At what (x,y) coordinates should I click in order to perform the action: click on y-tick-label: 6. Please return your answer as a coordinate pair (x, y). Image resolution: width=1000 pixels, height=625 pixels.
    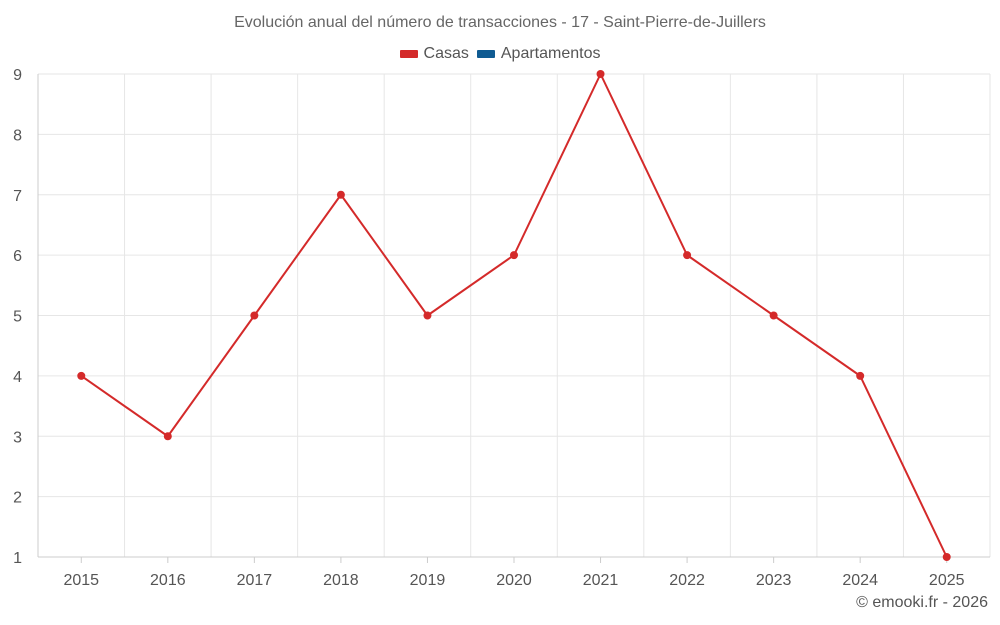
    Looking at the image, I should click on (17, 256).